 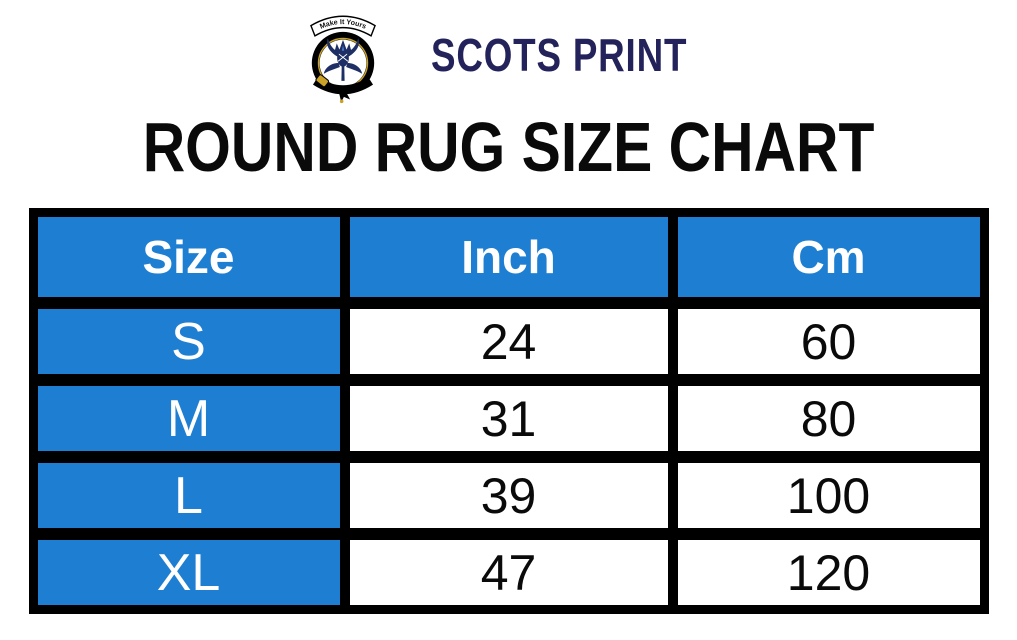 I want to click on motto-banner: Make It Yours, so click(x=343, y=26).